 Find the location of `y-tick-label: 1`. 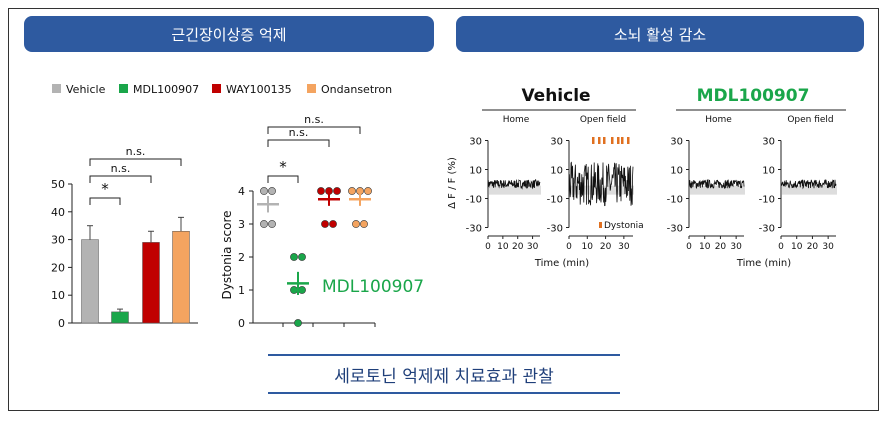

y-tick-label: 1 is located at coordinates (241, 290).